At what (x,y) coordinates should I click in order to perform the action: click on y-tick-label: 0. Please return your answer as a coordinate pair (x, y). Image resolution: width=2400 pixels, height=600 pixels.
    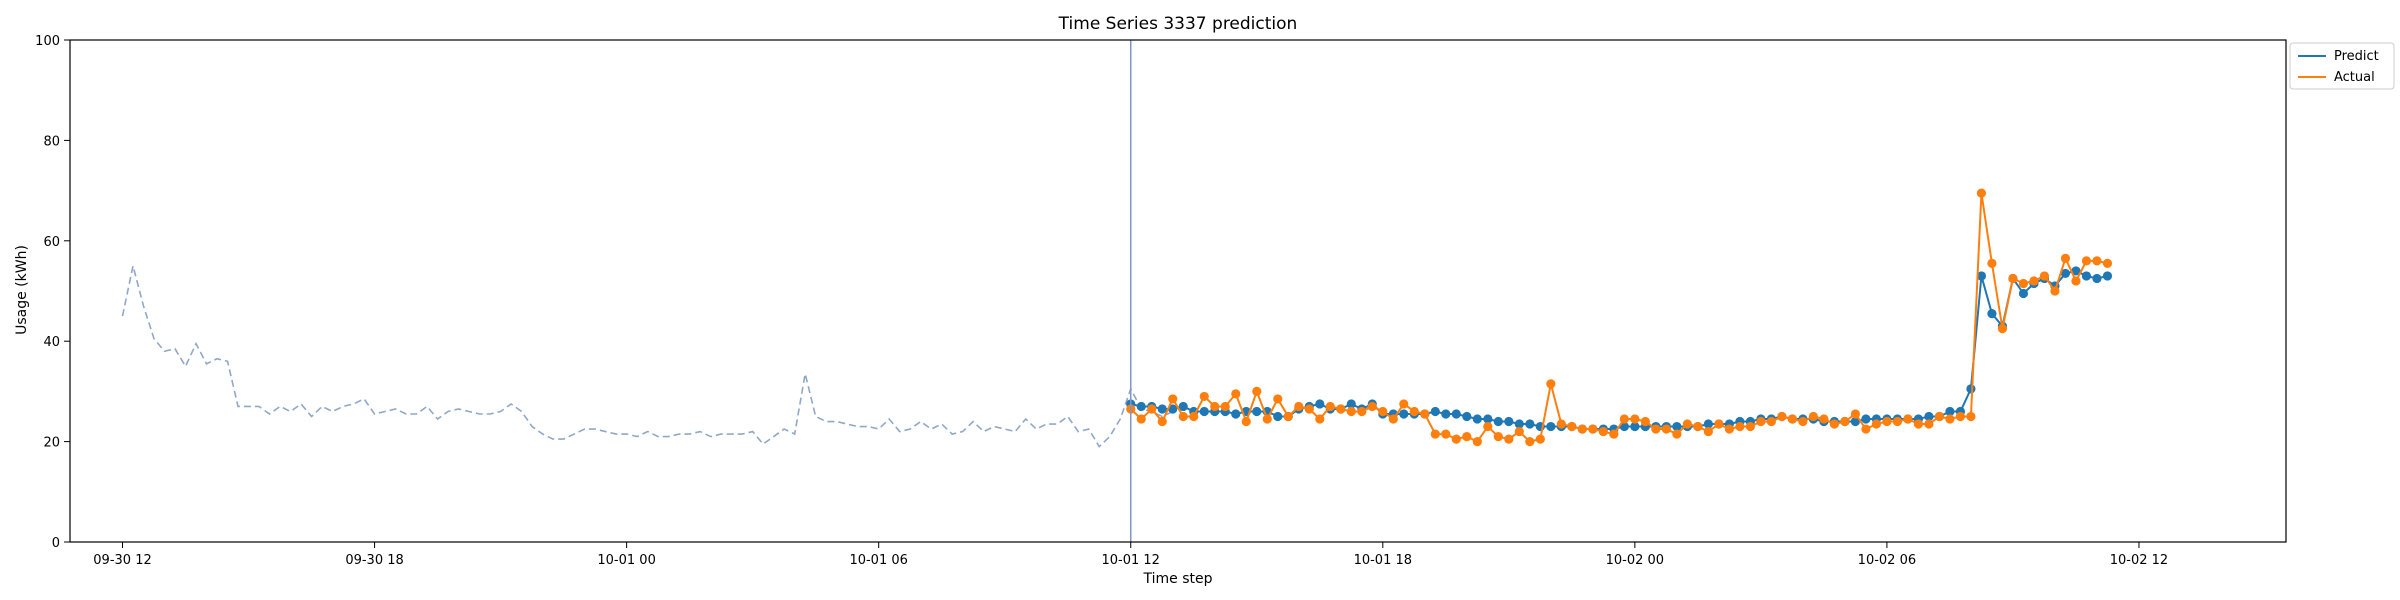
    Looking at the image, I should click on (56, 543).